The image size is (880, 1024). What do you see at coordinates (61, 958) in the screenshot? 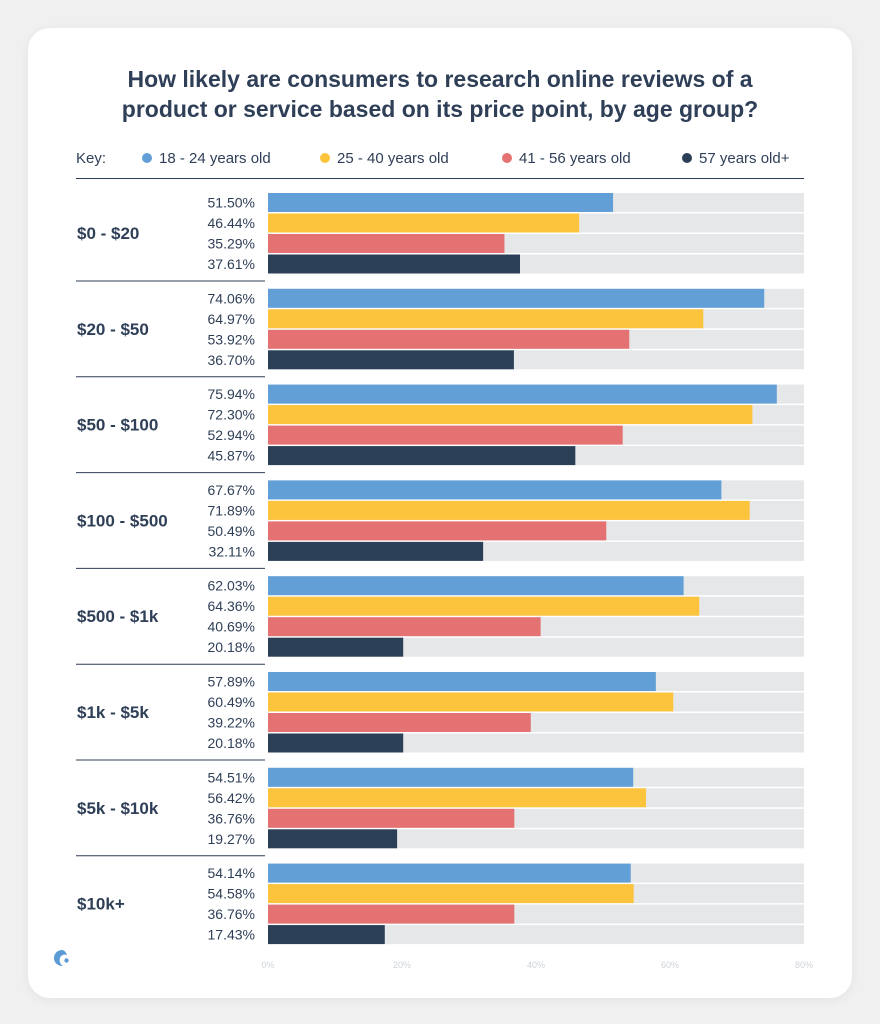
I see `brand-logo-icon` at bounding box center [61, 958].